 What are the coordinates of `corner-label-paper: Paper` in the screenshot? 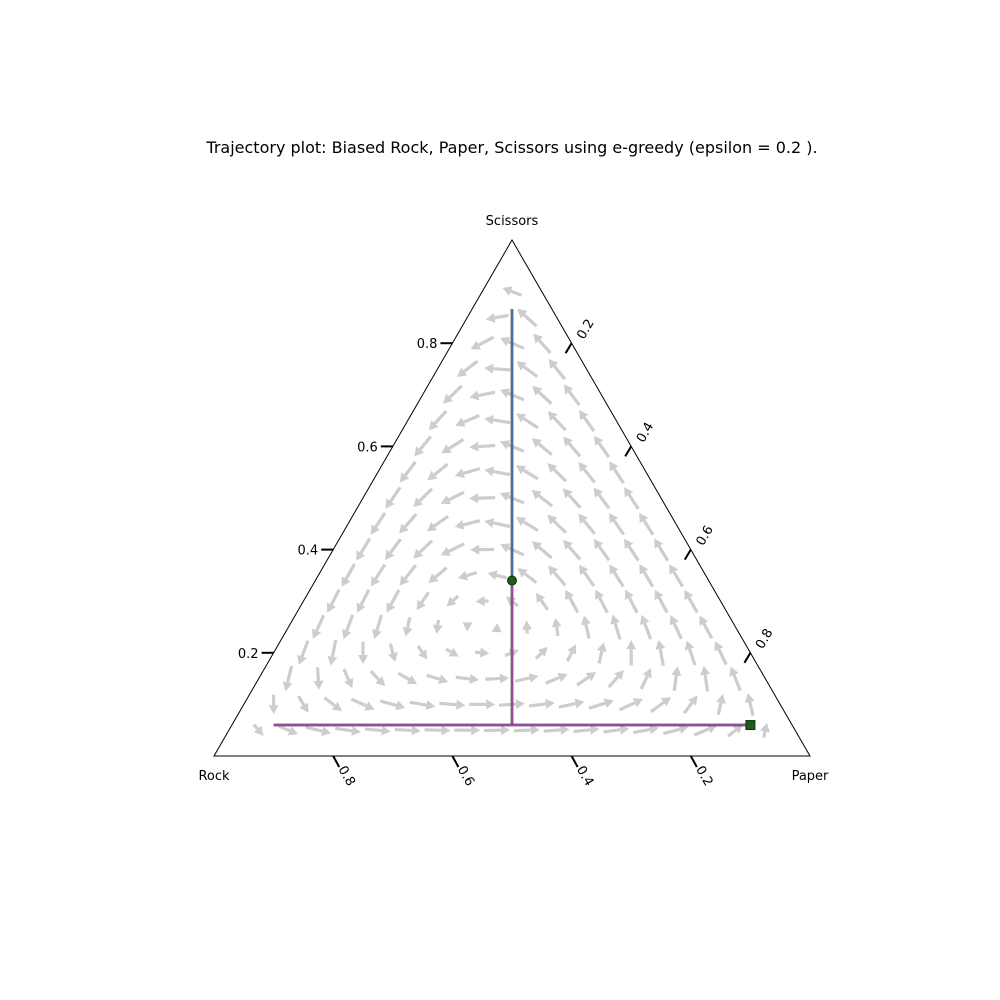 It's located at (810, 776).